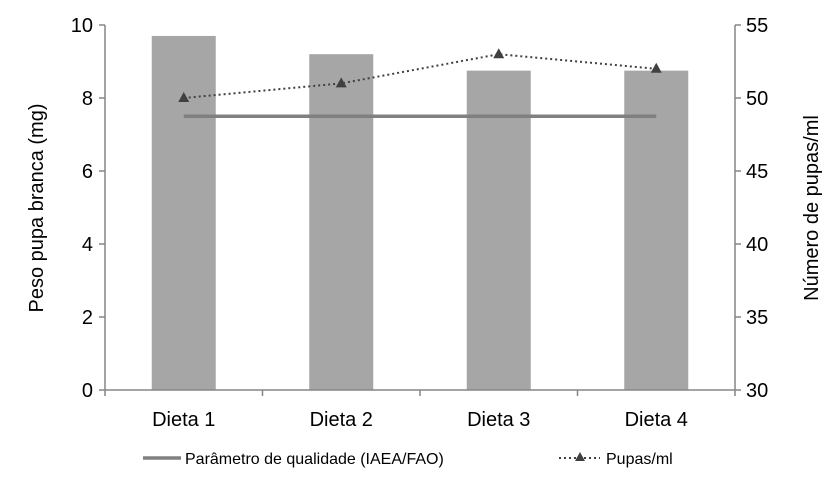 Image resolution: width=834 pixels, height=493 pixels. Describe the element at coordinates (87, 391) in the screenshot. I see `left-tick-label: 0` at that location.